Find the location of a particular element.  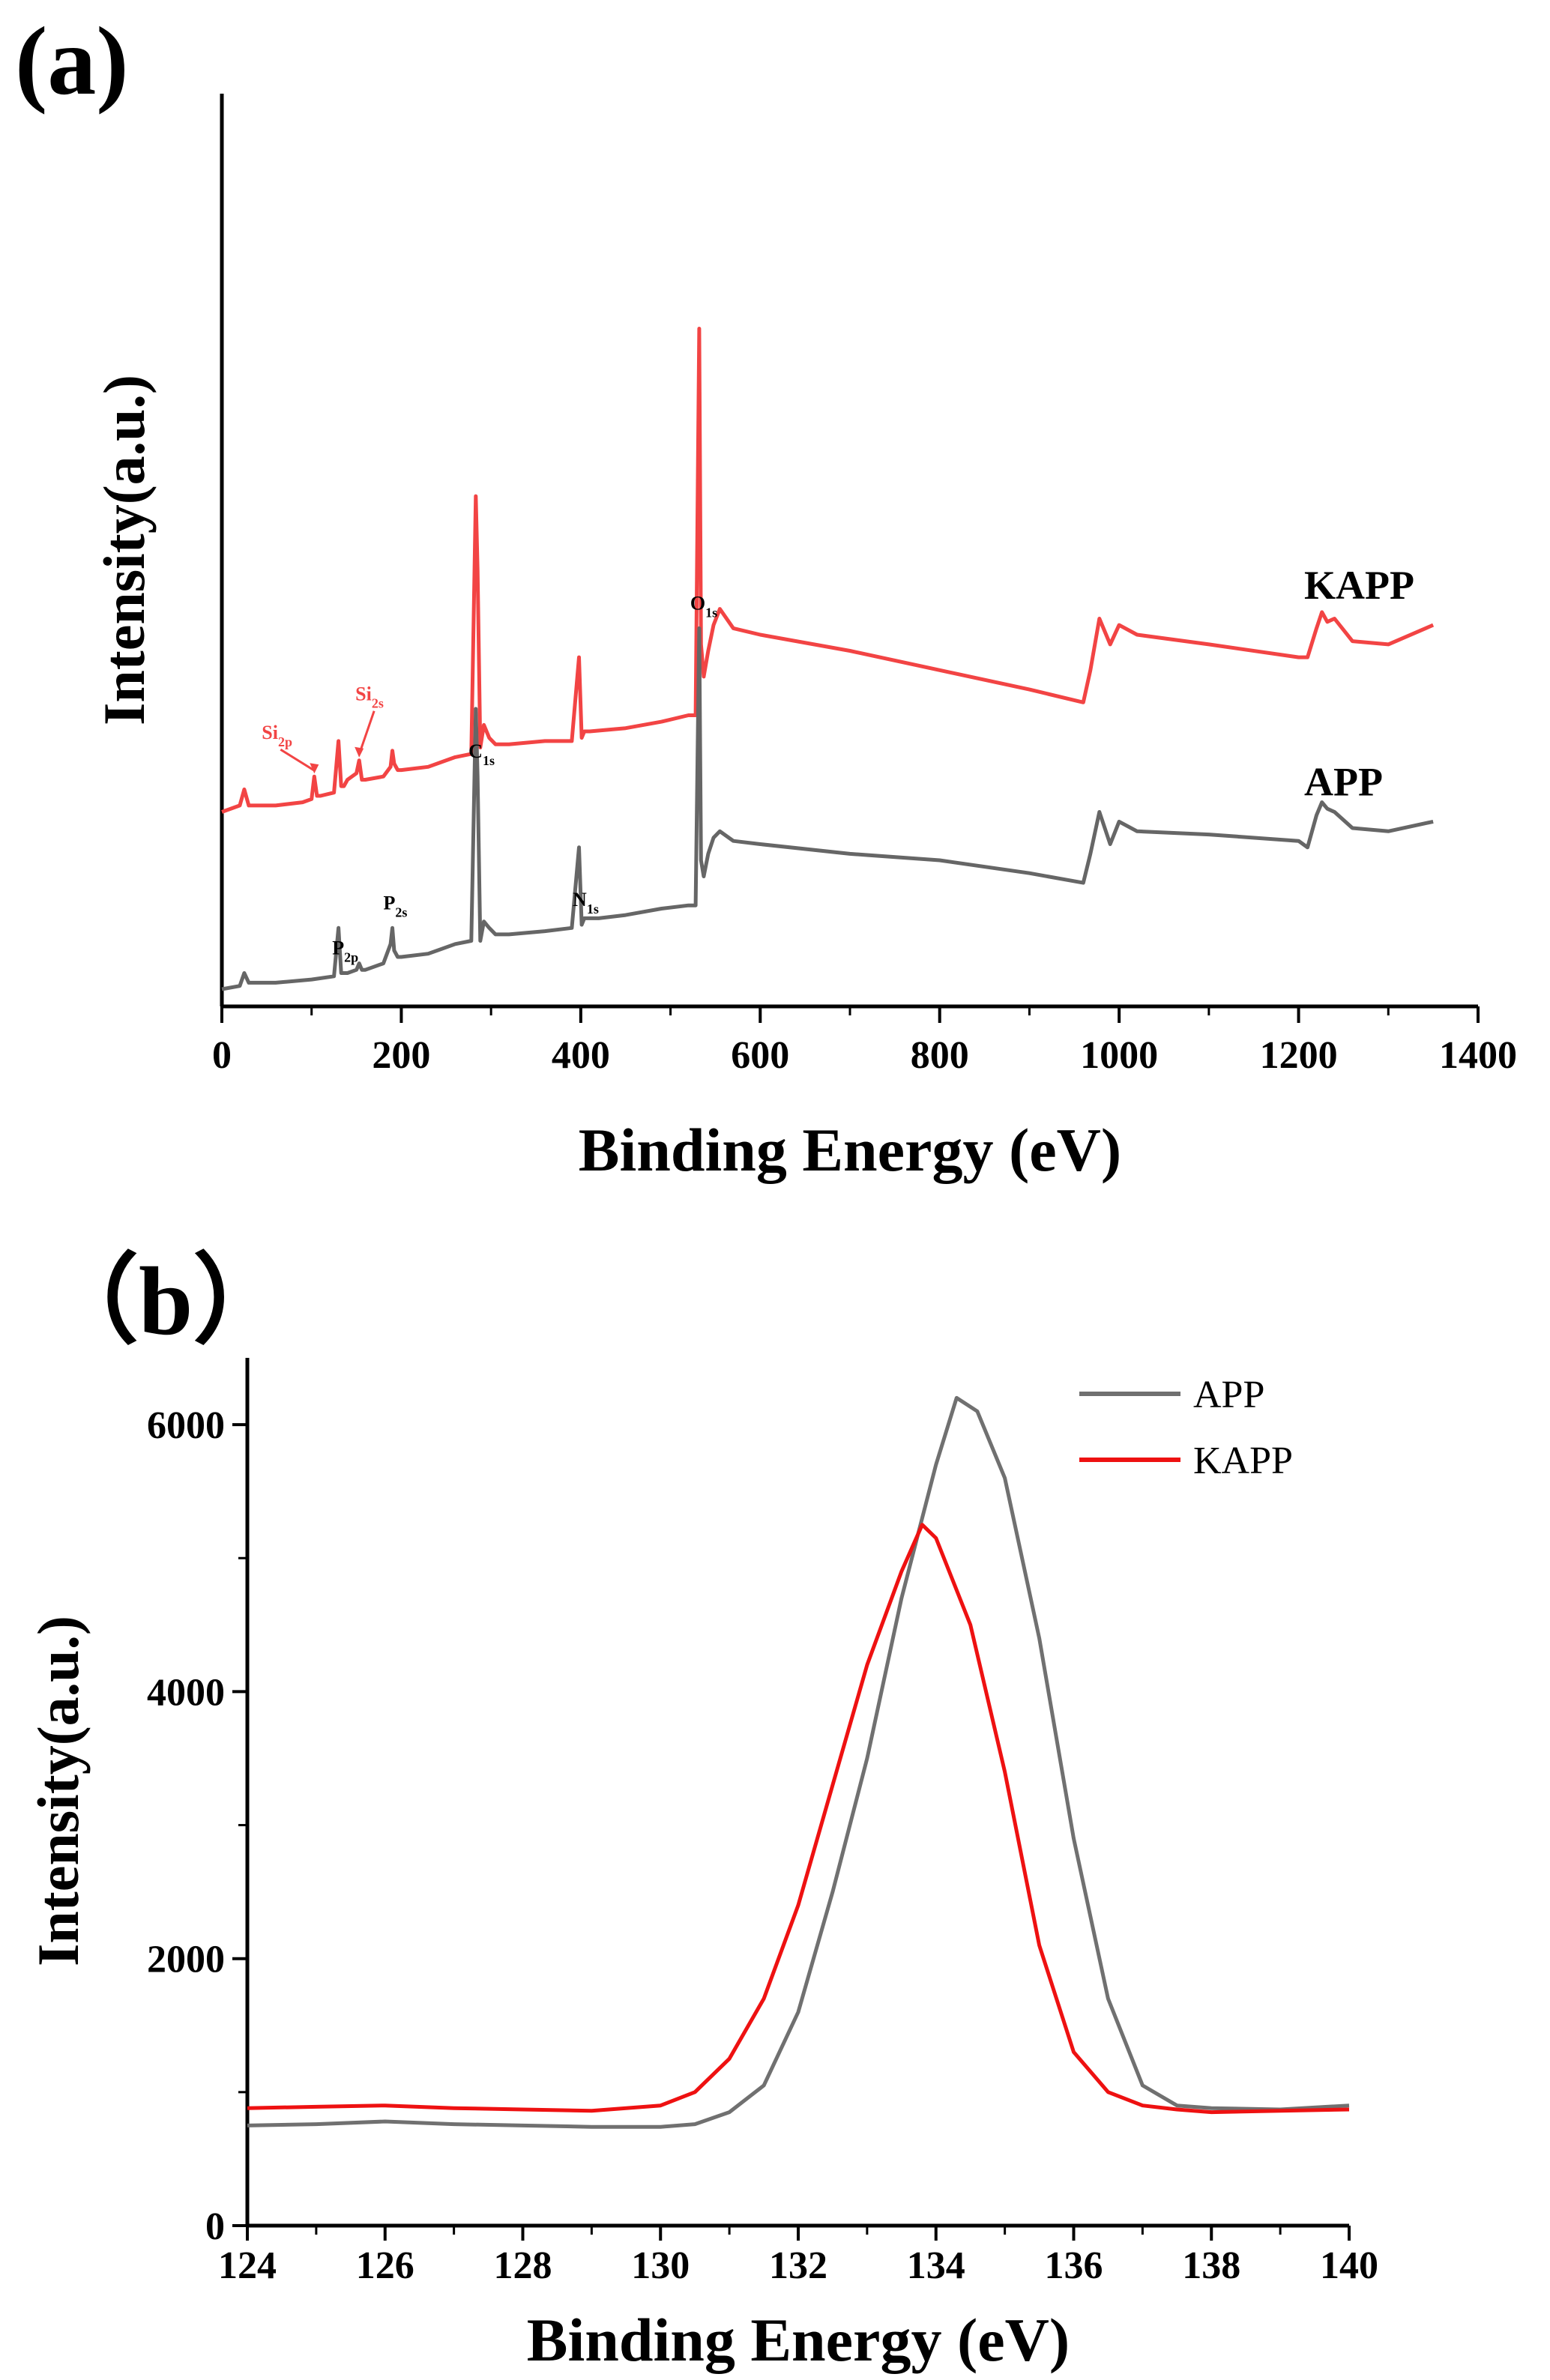

panel-a-annotation-c1s: C1s is located at coordinates (481, 754).